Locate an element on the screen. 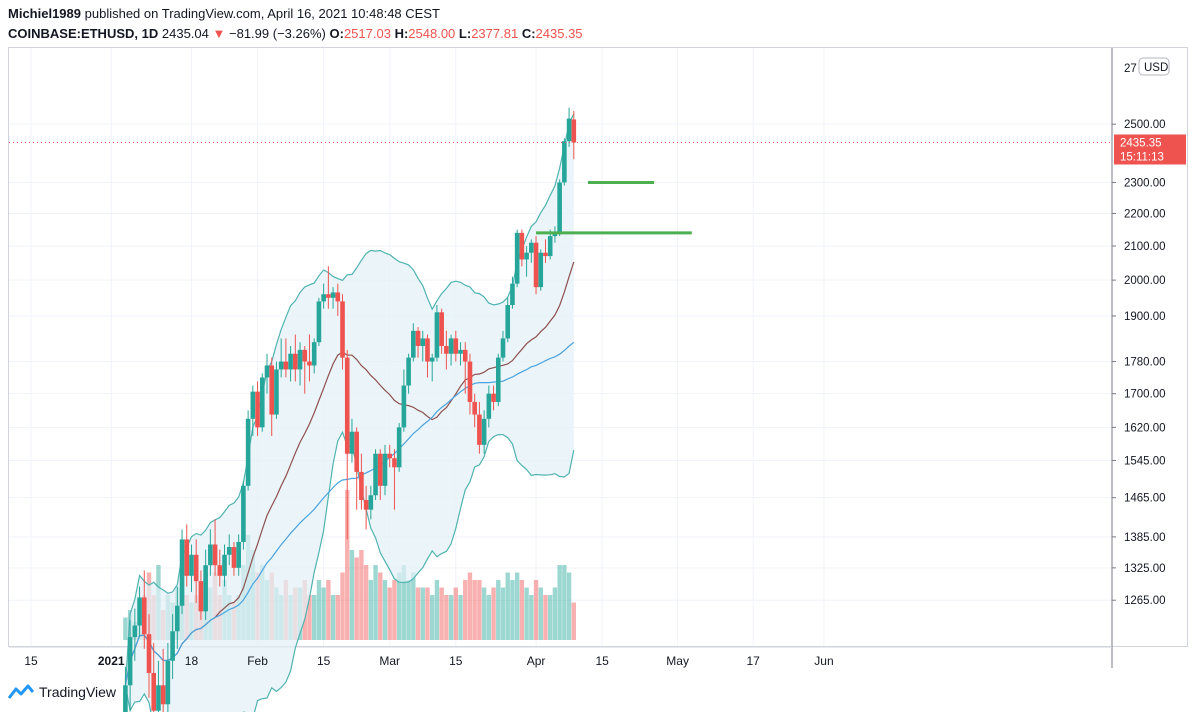  currency-label: USD is located at coordinates (1156, 68).